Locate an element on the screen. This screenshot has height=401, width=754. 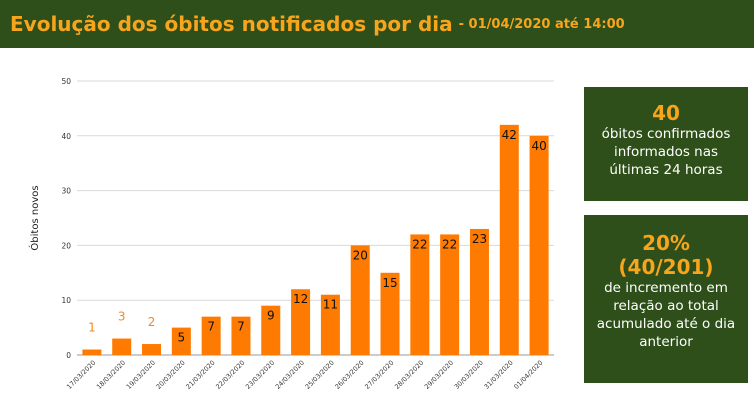
y-tick-label: 50 is located at coordinates (66, 81).